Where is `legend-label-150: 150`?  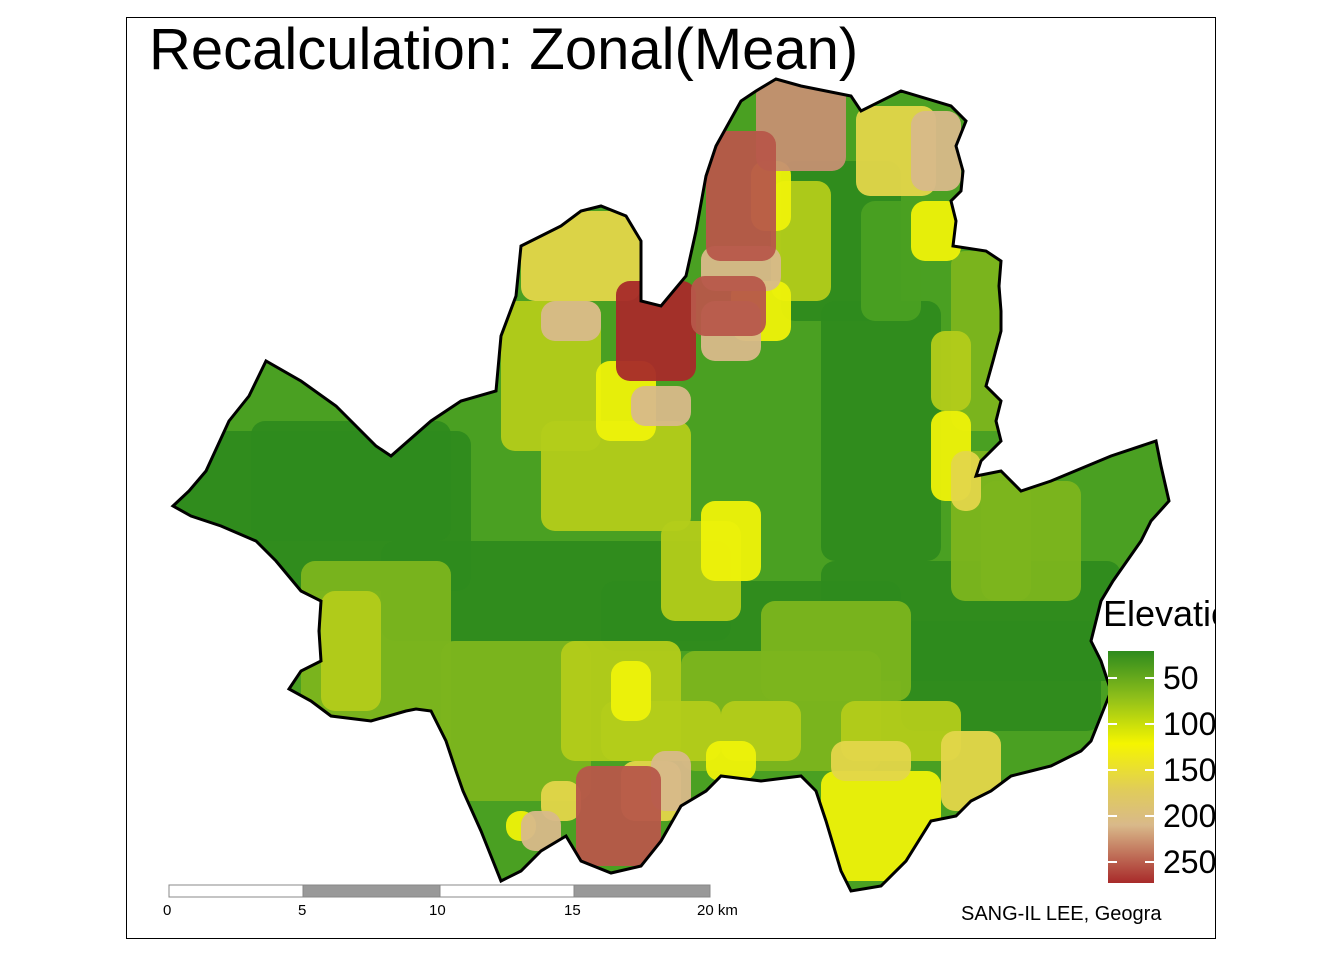 legend-label-150: 150 is located at coordinates (1189, 770).